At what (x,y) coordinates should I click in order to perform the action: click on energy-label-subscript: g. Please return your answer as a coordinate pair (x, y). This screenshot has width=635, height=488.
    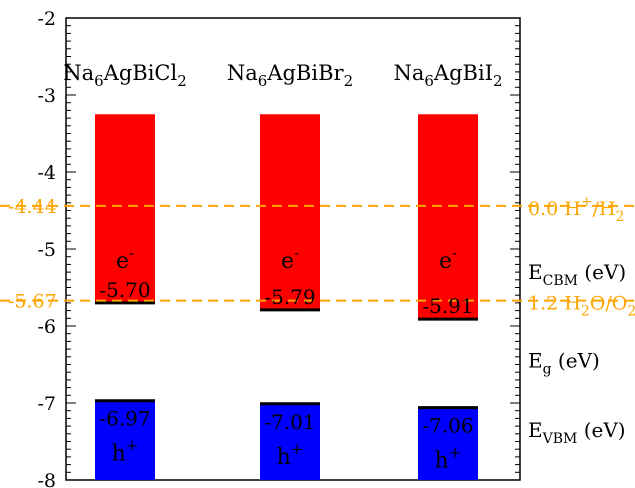
    Looking at the image, I should click on (547, 370).